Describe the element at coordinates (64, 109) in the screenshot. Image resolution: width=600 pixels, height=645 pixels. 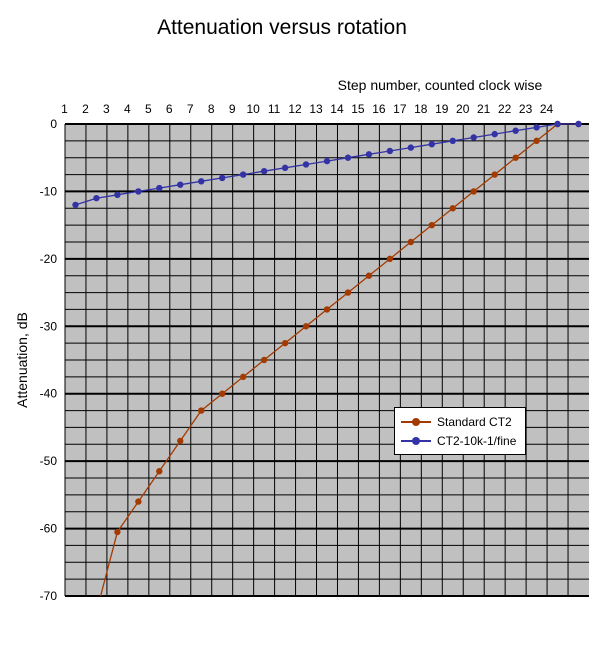
I see `x-tick-label: 1` at that location.